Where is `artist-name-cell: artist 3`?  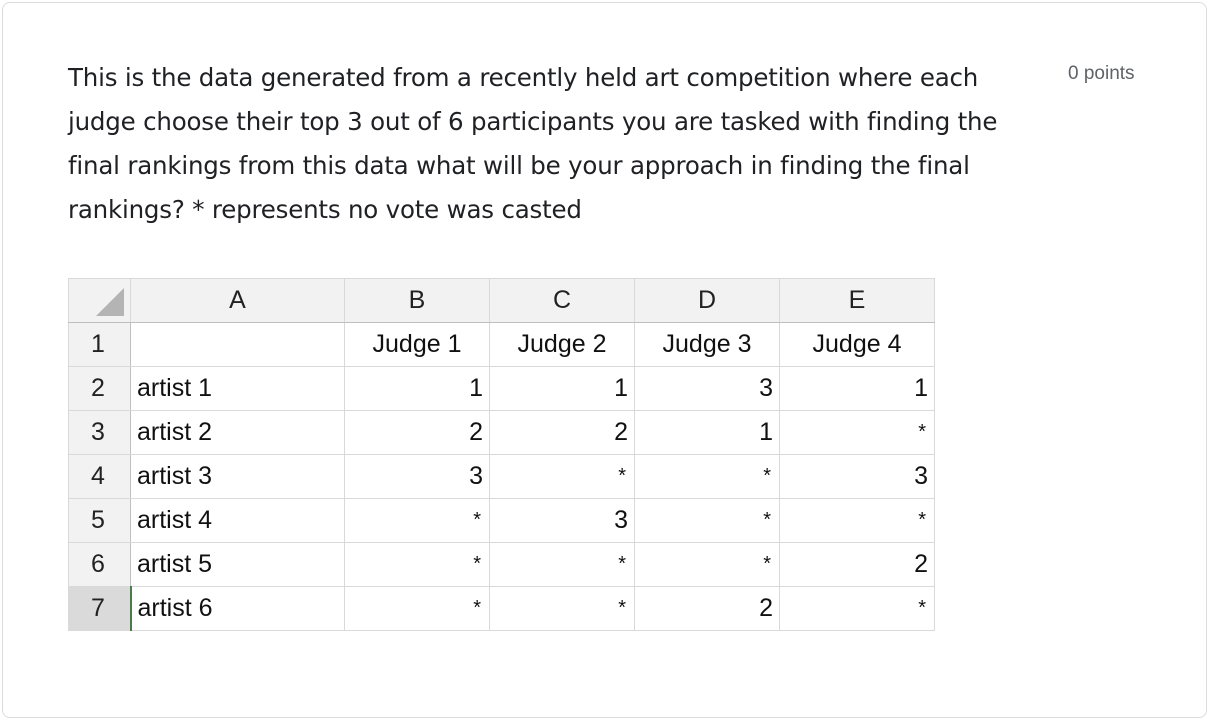
artist-name-cell: artist 3 is located at coordinates (237, 476).